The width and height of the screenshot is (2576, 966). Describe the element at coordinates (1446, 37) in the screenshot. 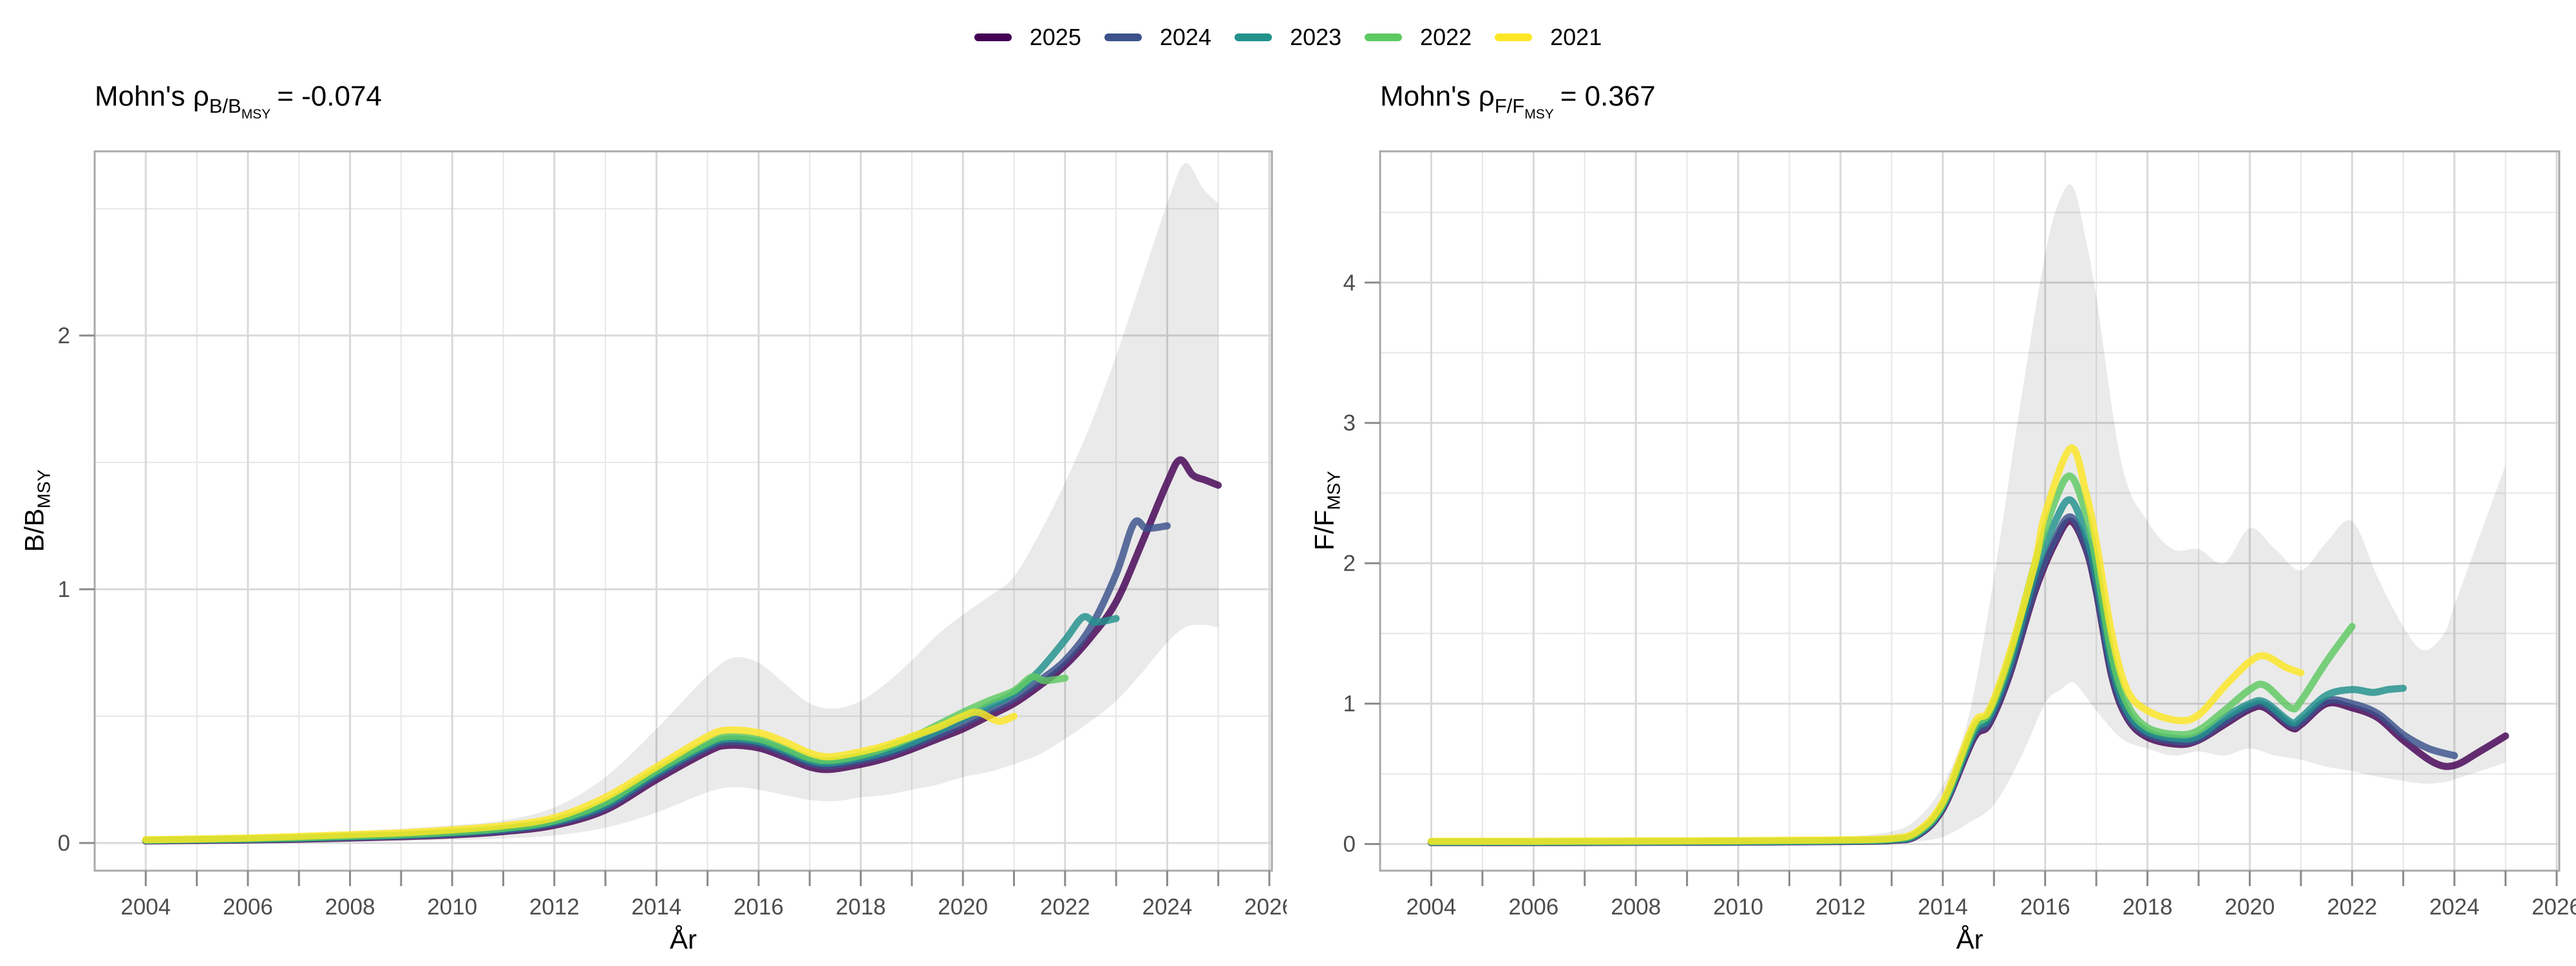

I see `legend-label: 2022` at that location.